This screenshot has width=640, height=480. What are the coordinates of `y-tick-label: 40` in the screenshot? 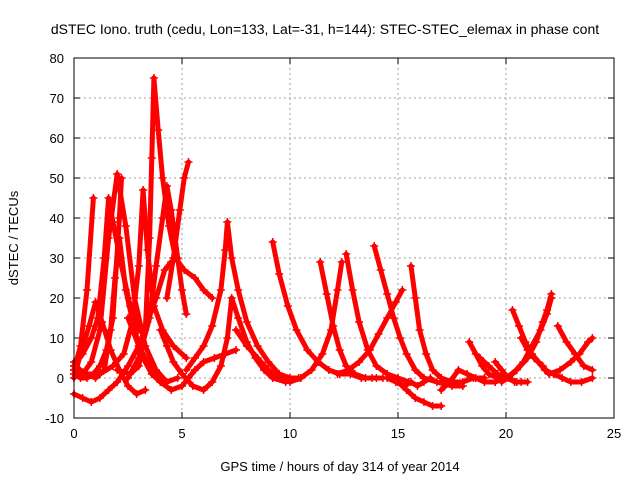 It's located at (57, 218).